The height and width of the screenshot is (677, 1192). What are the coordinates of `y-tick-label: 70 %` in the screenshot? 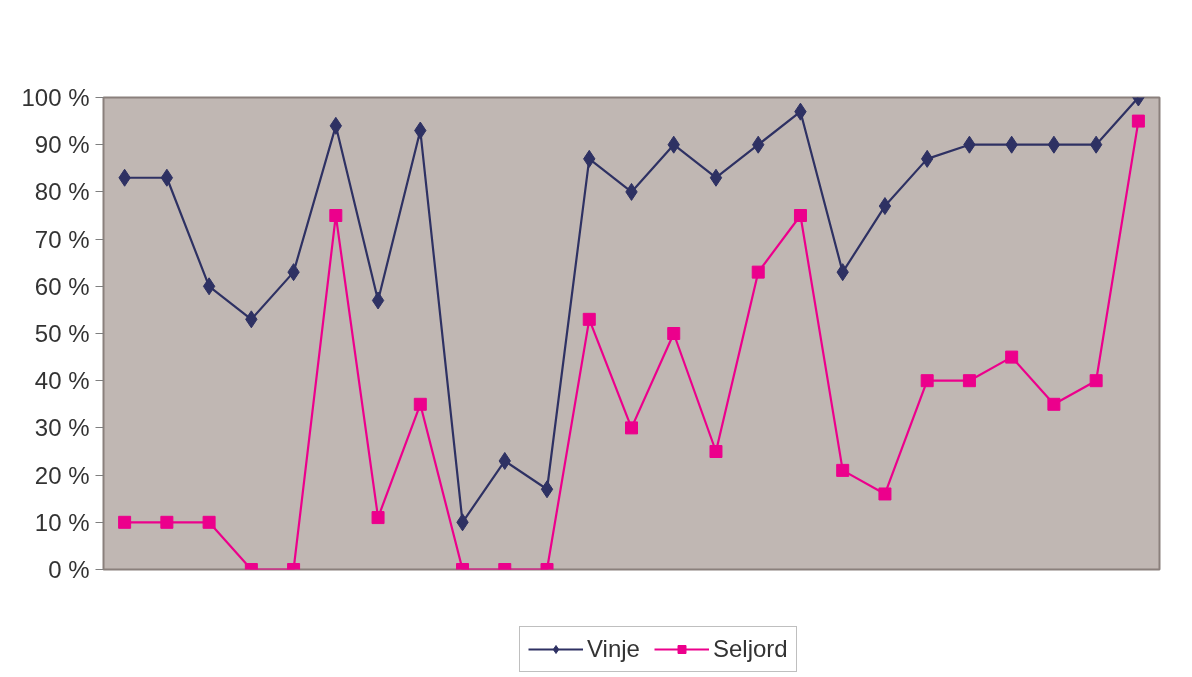 It's located at (62, 239).